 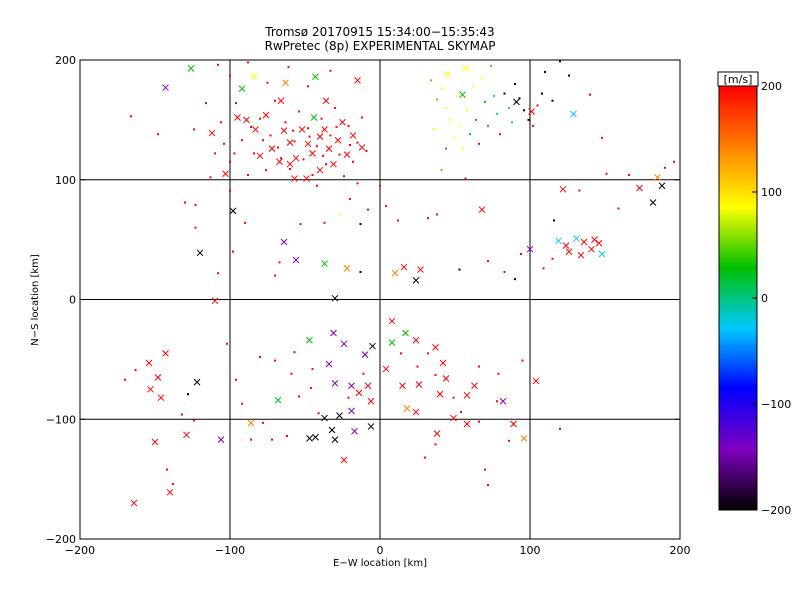 What do you see at coordinates (738, 79) in the screenshot?
I see `colorbar-label: [m/s]` at bounding box center [738, 79].